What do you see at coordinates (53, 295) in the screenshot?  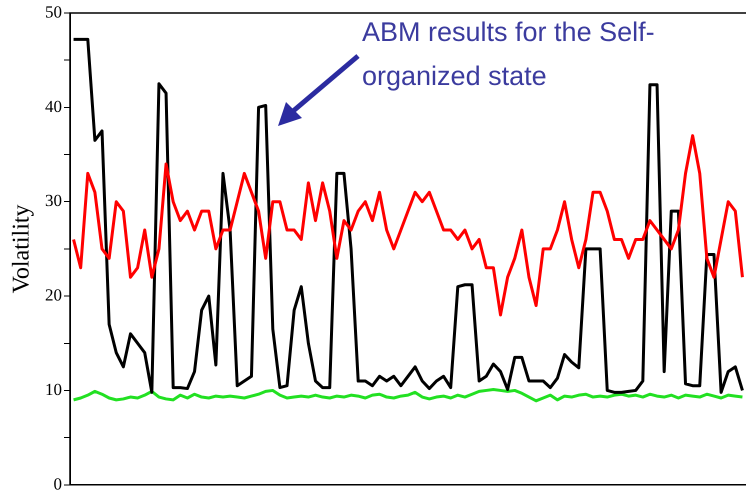 I see `y-tick-label: 20` at bounding box center [53, 295].